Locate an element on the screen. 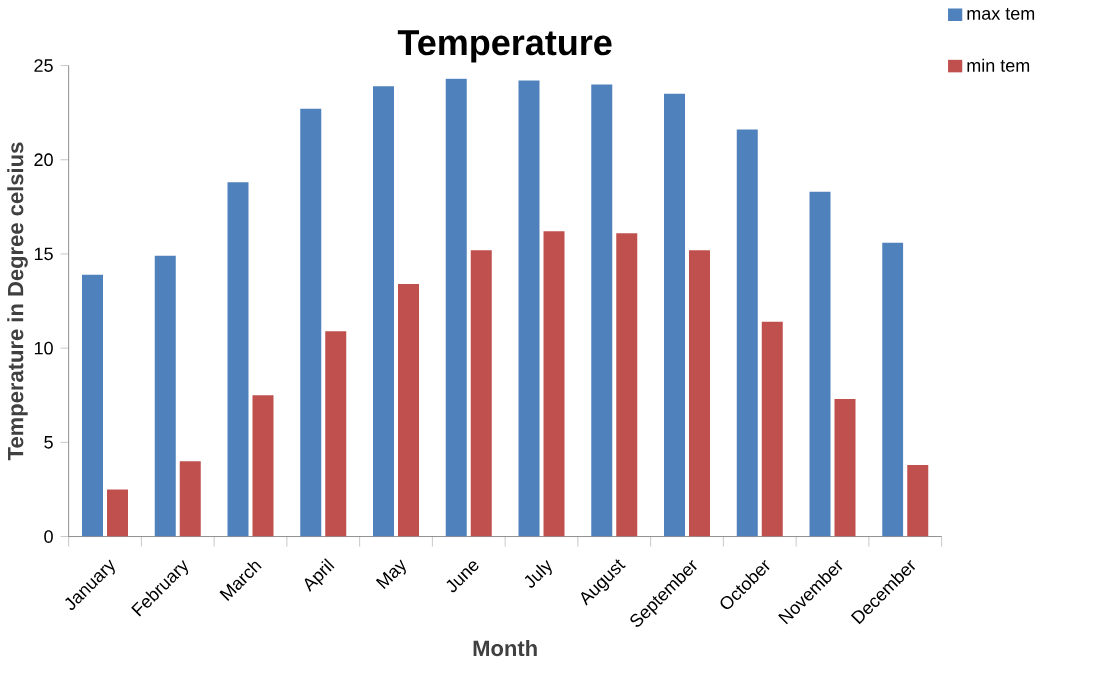  chart-title: Temperature is located at coordinates (504, 46).